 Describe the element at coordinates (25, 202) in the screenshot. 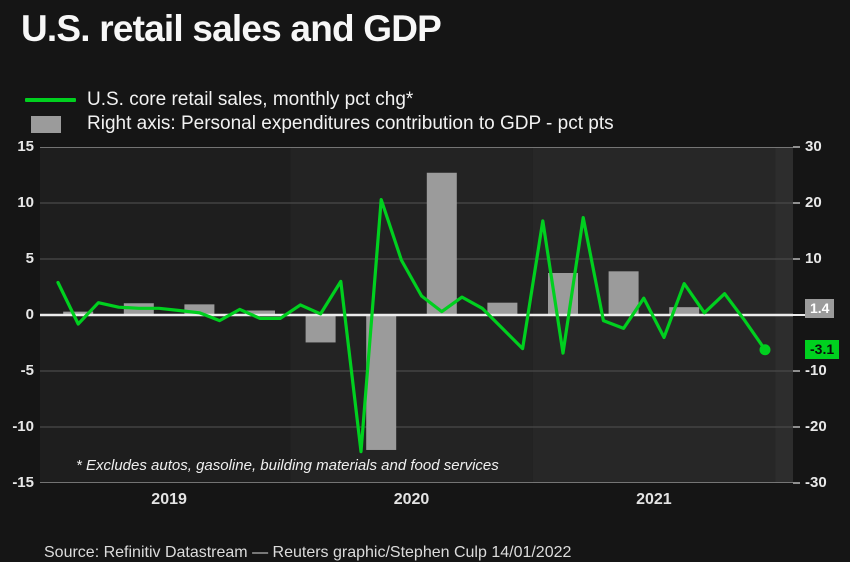

I see `left-axis-tick-label: 10` at that location.